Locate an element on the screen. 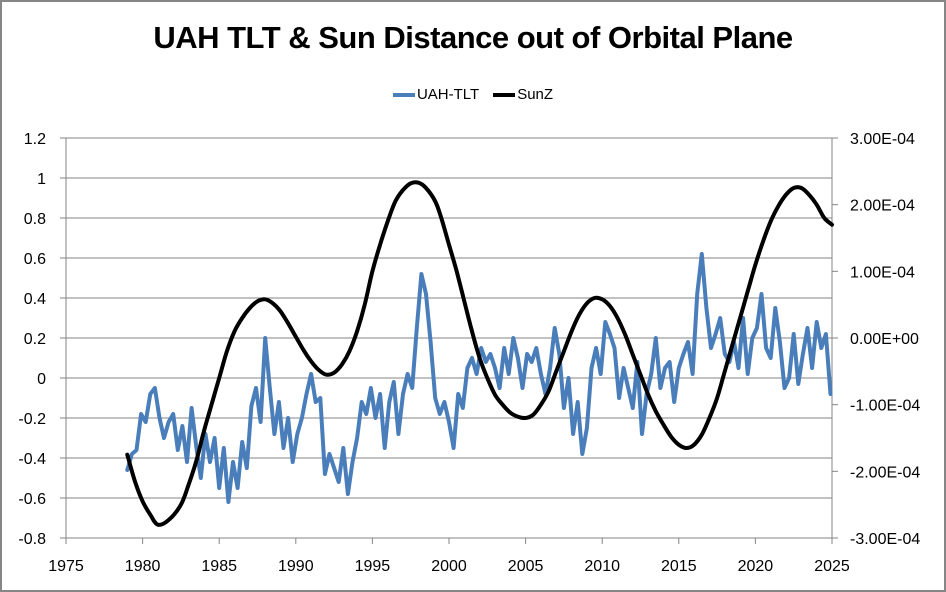  y-tick-label: -0.4 is located at coordinates (32, 459).